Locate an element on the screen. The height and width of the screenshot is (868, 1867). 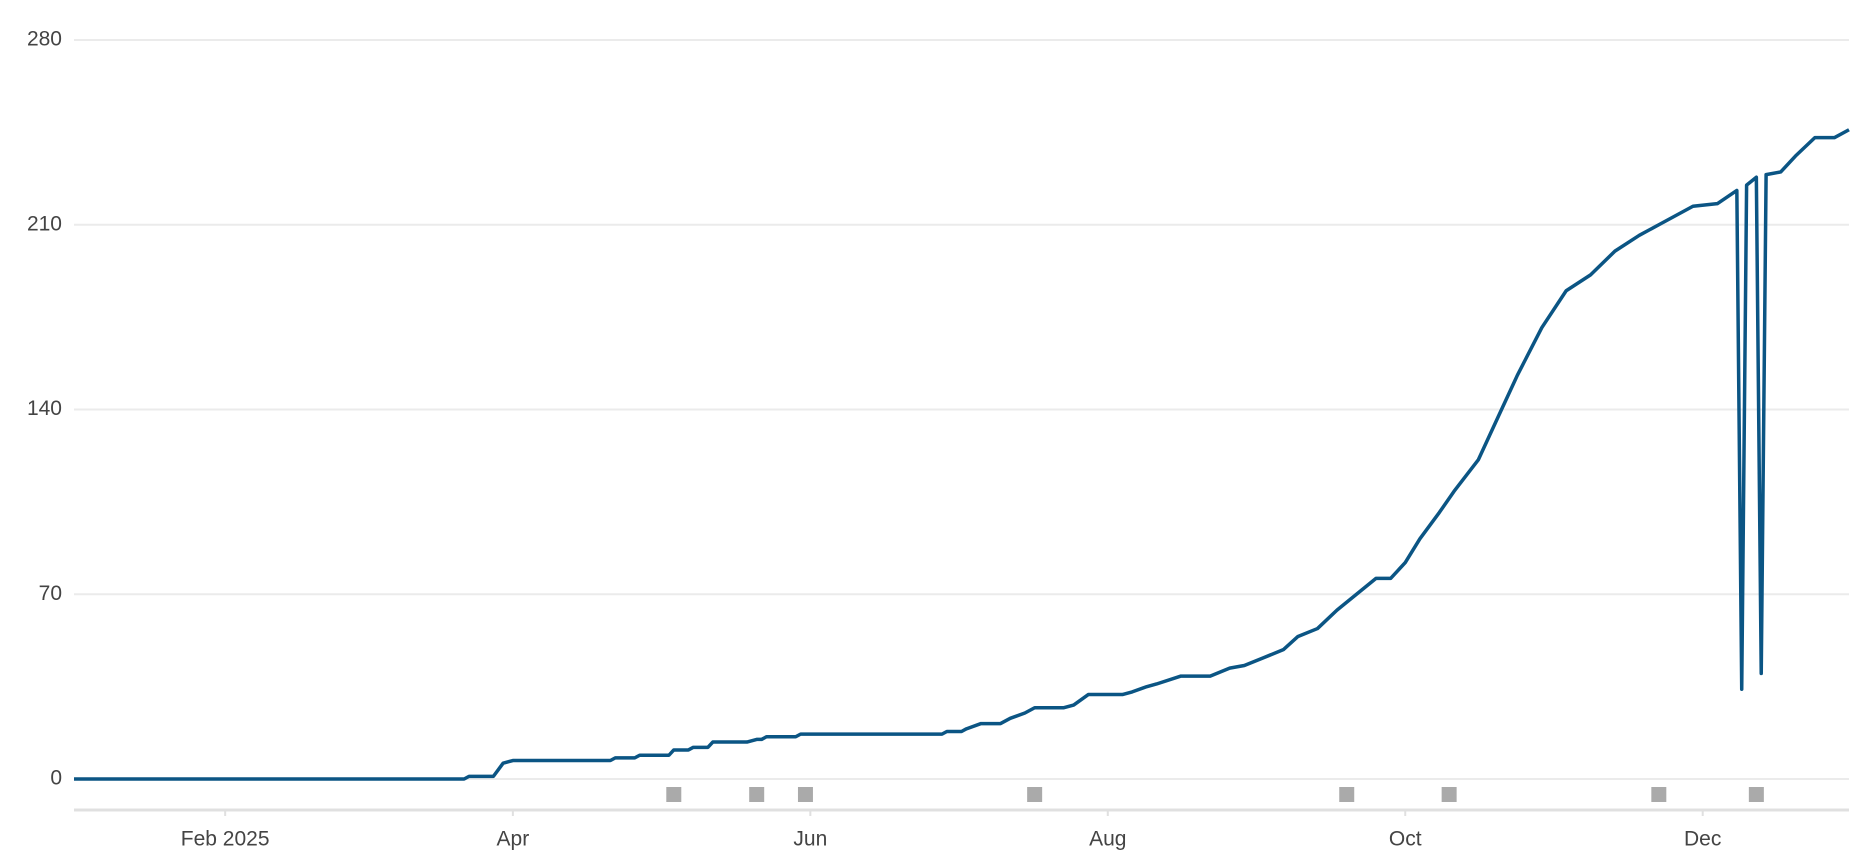
x-tick-label: Oct is located at coordinates (1405, 839).